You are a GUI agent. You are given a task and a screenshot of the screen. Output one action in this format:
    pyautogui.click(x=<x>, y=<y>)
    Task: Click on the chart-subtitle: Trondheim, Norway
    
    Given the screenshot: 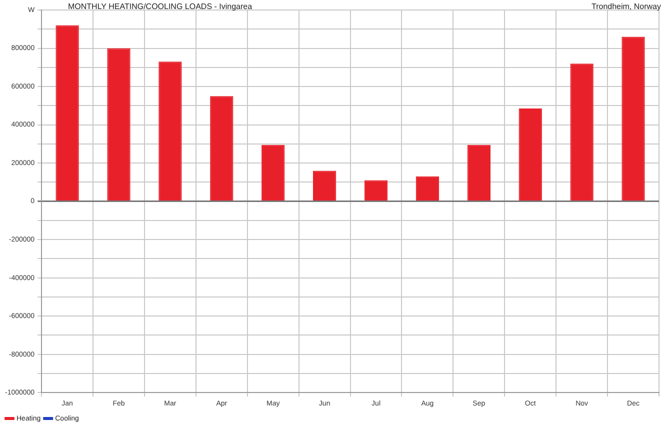 What is the action you would take?
    pyautogui.click(x=626, y=6)
    